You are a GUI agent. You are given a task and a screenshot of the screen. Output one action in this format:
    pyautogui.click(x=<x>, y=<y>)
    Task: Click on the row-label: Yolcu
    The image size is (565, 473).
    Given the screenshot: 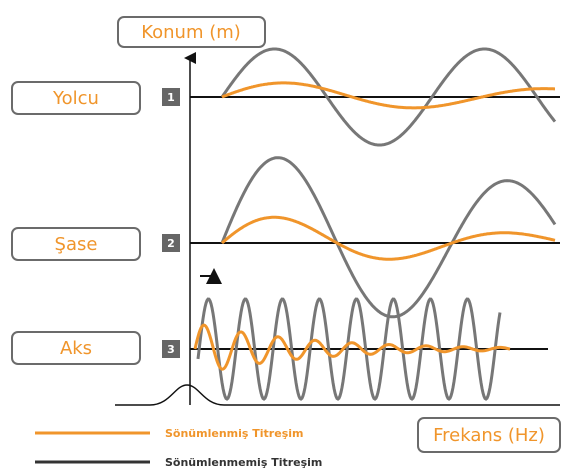 What is the action you would take?
    pyautogui.click(x=75, y=98)
    